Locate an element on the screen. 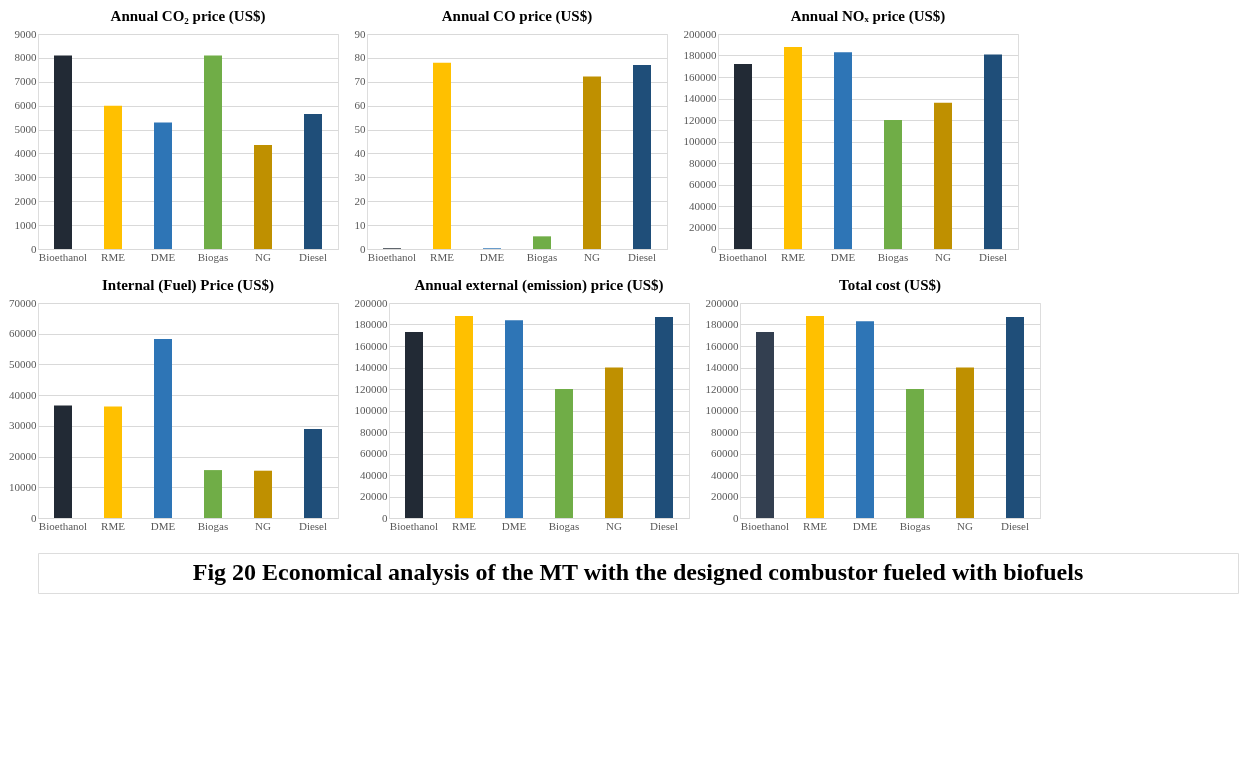 The height and width of the screenshot is (777, 1254). y-tick-label: 30000 is located at coordinates (23, 425).